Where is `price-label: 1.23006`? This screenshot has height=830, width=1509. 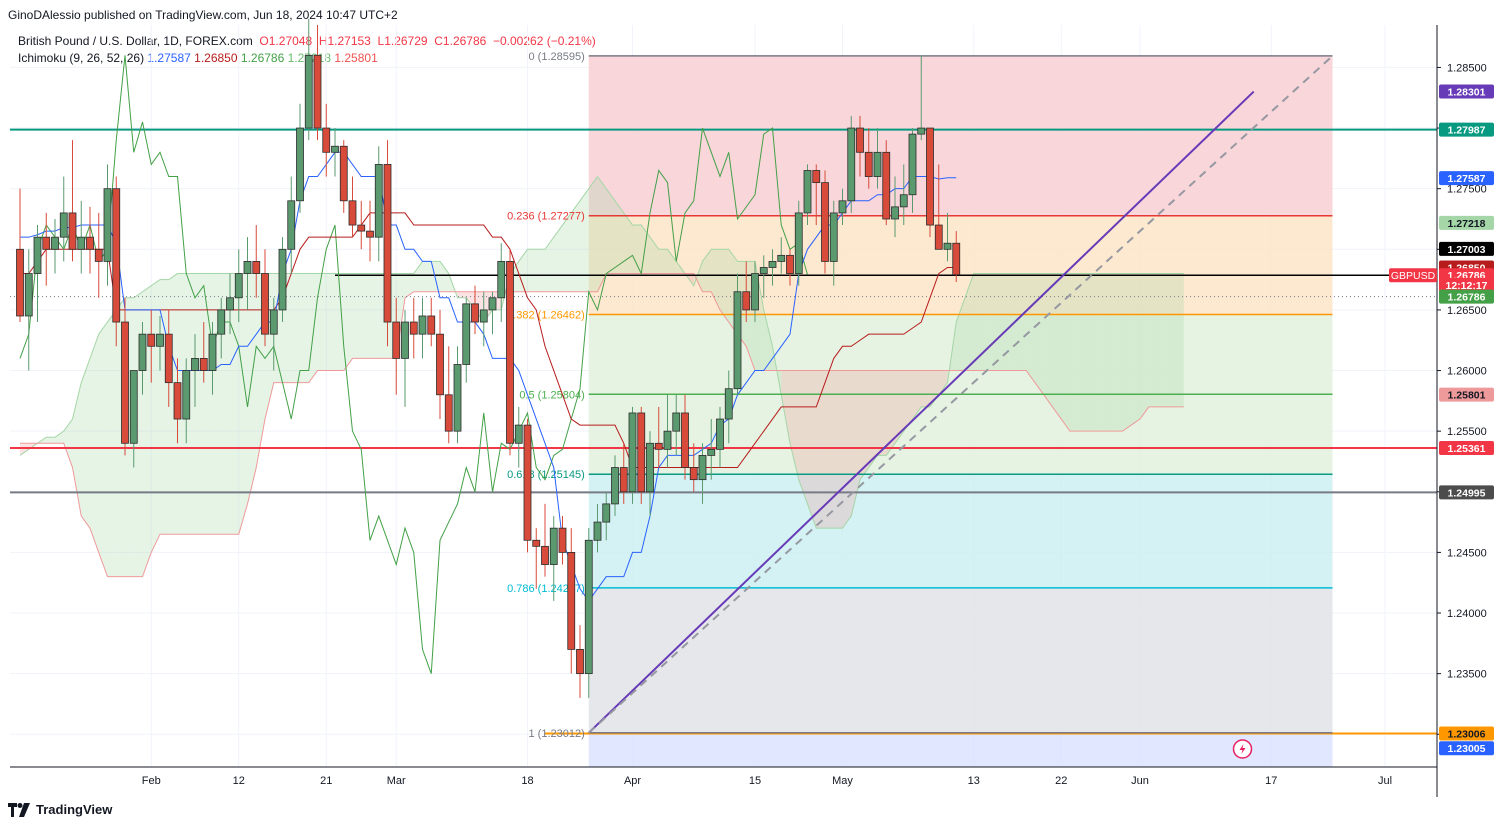
price-label: 1.23006 is located at coordinates (1466, 733).